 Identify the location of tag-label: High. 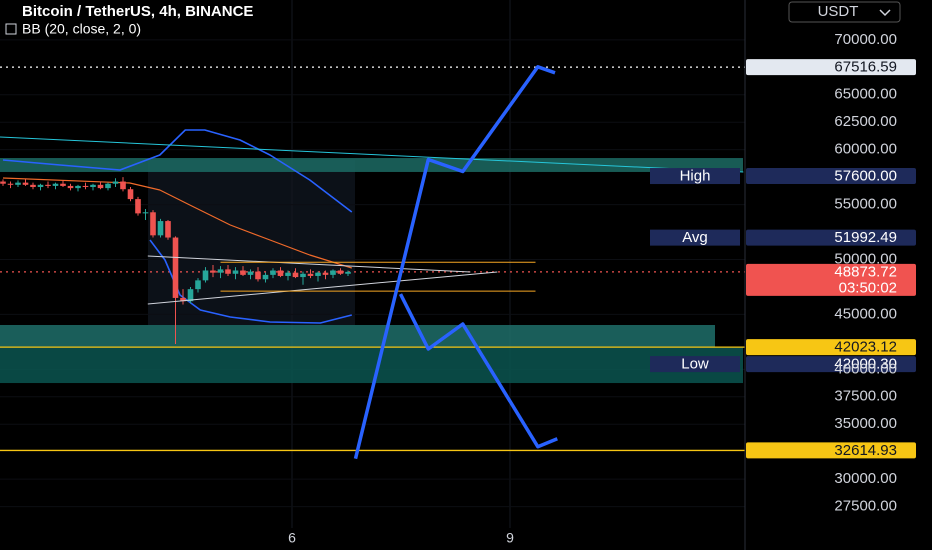
(695, 176).